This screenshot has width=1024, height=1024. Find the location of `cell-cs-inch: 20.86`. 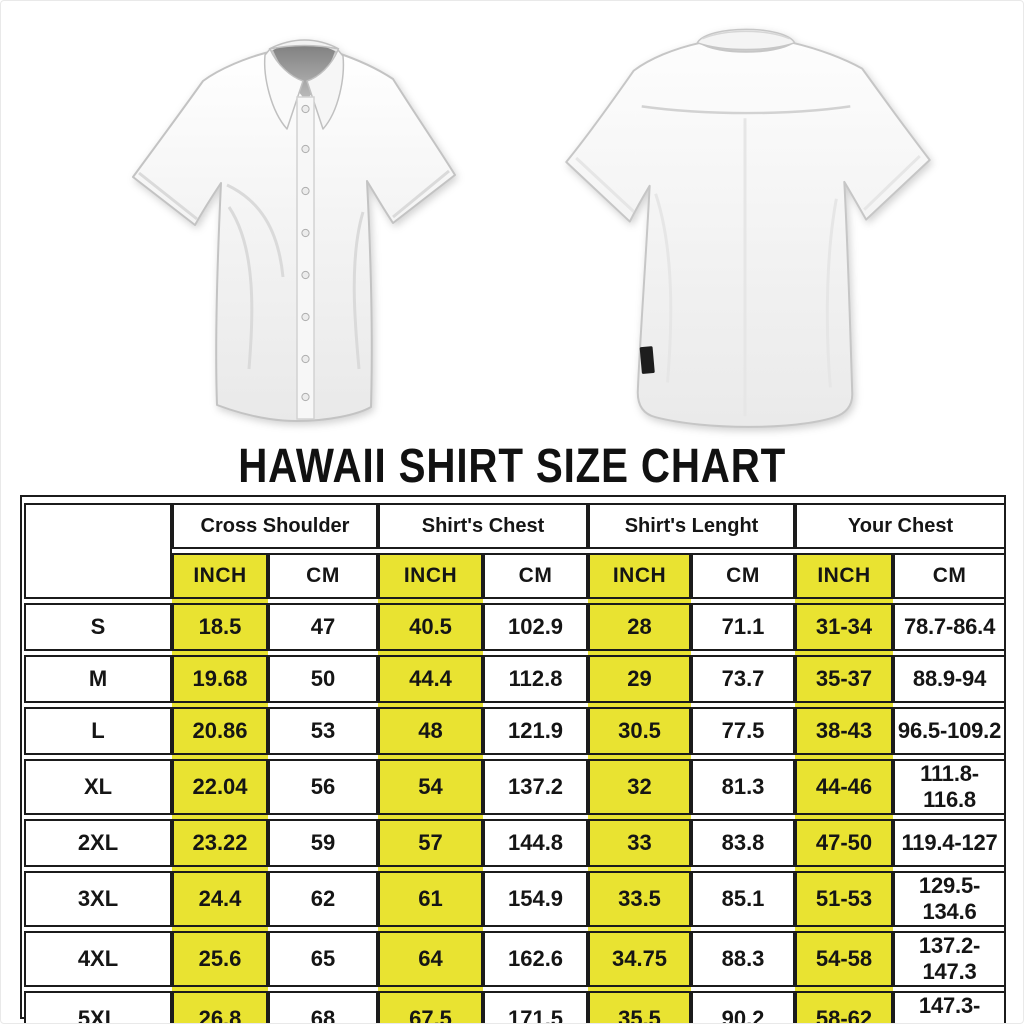

cell-cs-inch: 20.86 is located at coordinates (220, 731).